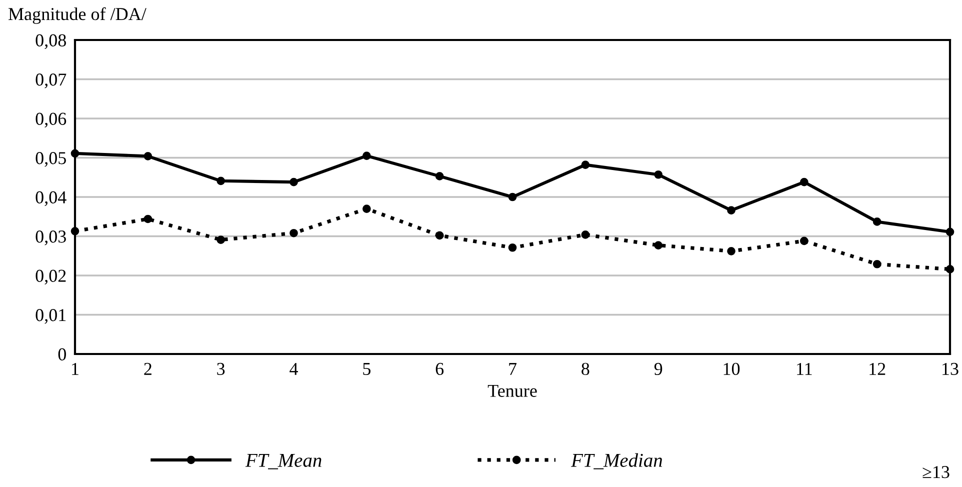  What do you see at coordinates (616, 461) in the screenshot?
I see `legend-label: FT_Median` at bounding box center [616, 461].